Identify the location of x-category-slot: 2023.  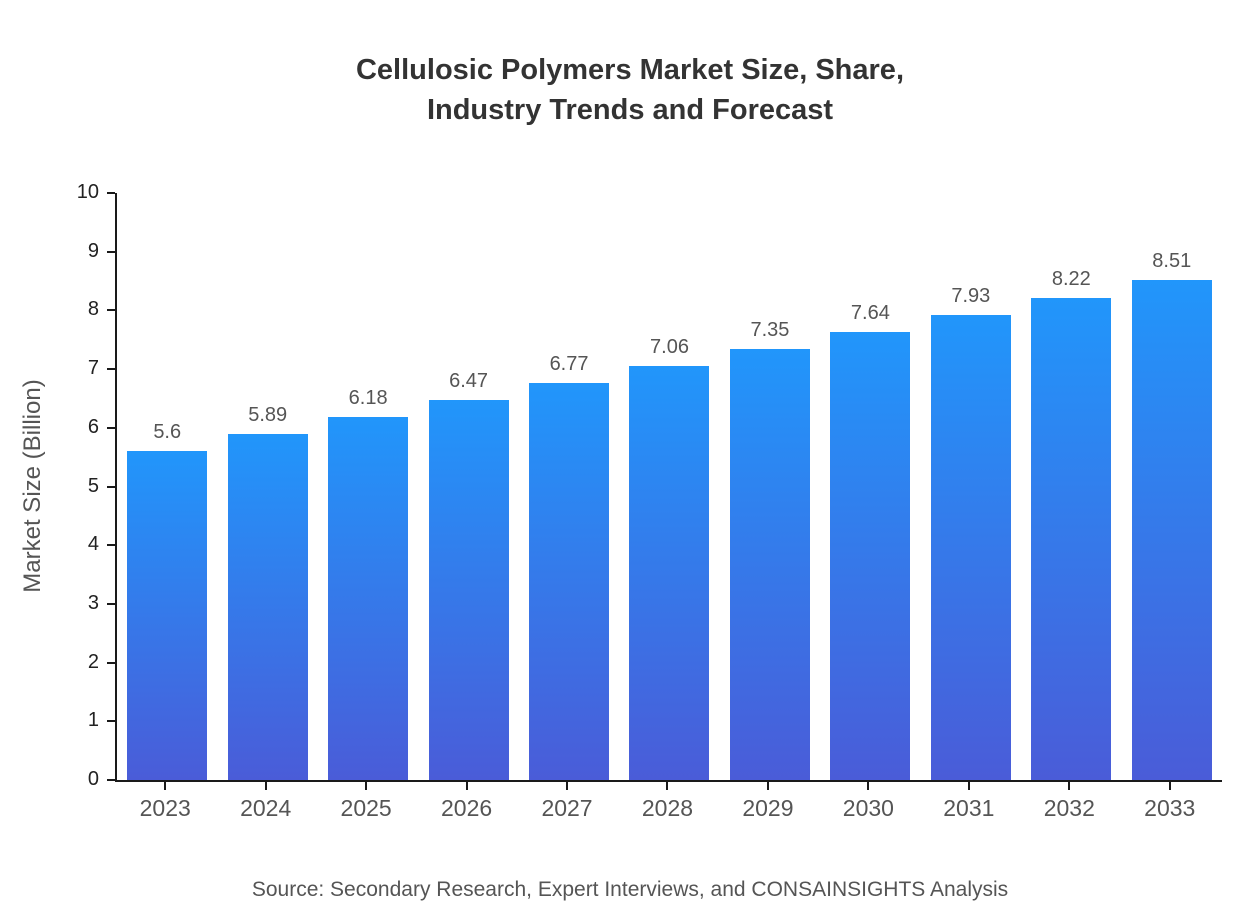
(165, 802).